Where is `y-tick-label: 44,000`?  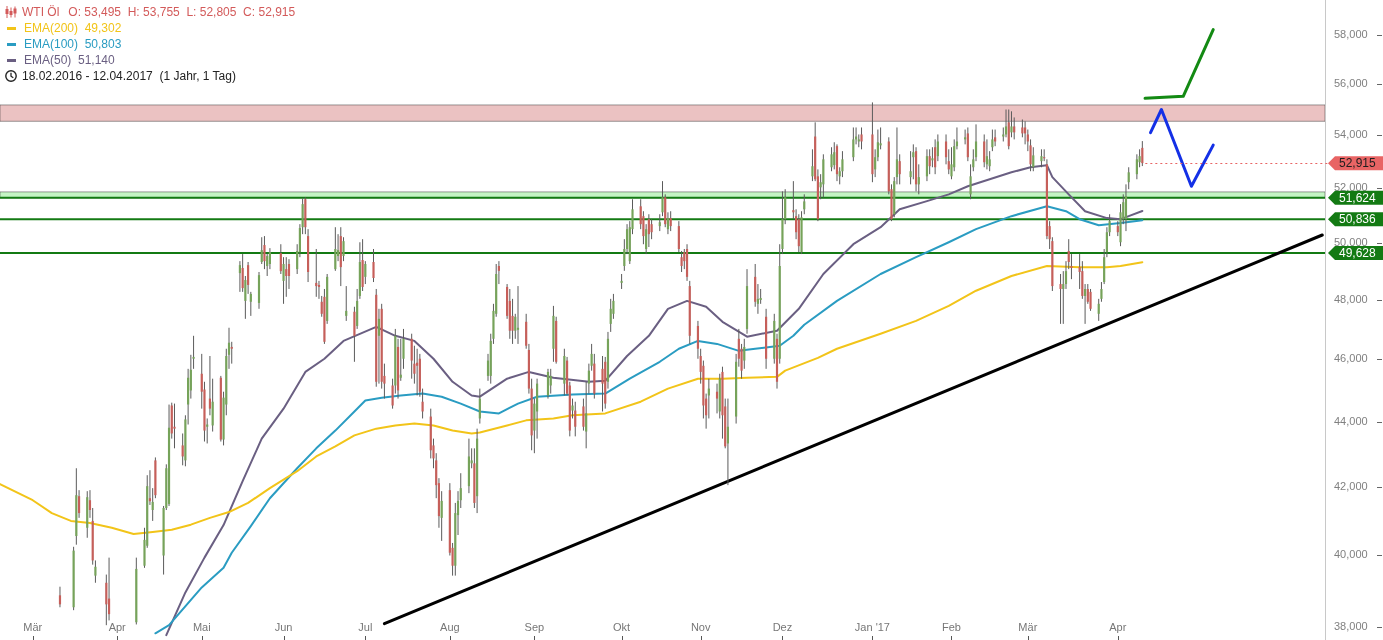
y-tick-label: 44,000 is located at coordinates (1351, 420).